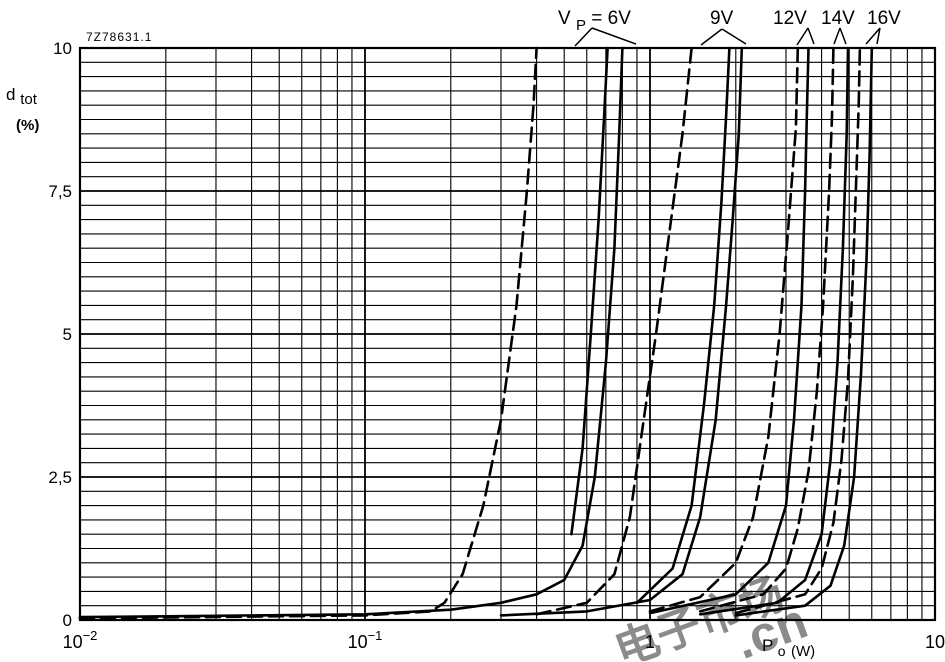  What do you see at coordinates (805, 36) in the screenshot?
I see `leader-12v` at bounding box center [805, 36].